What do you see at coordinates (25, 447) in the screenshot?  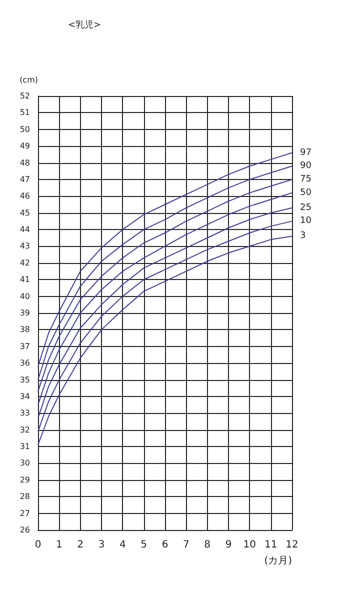 I see `y-tick-label: 31` at bounding box center [25, 447].